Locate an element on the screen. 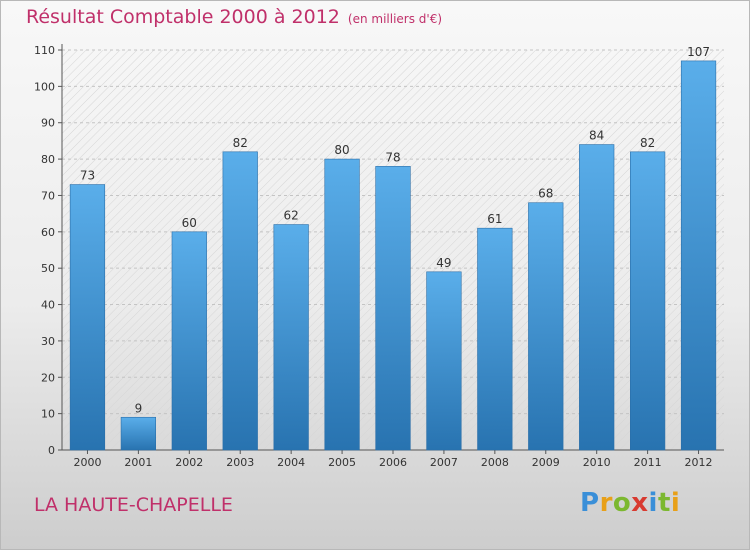  data-label-2009: 68 is located at coordinates (545, 194).